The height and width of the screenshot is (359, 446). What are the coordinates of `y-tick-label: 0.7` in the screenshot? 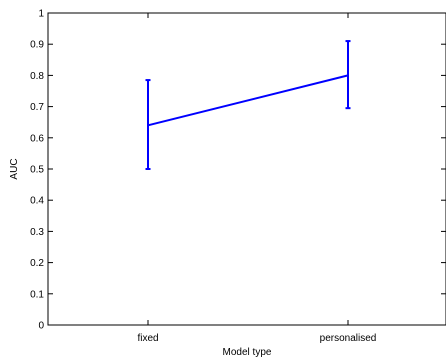 It's located at (37, 107).